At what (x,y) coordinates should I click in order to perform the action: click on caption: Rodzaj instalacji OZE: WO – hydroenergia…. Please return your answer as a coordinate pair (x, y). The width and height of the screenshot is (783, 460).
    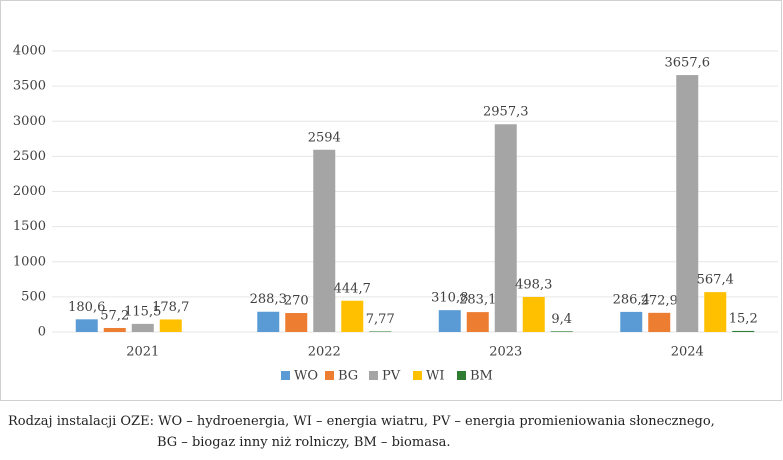
    Looking at the image, I should click on (361, 421).